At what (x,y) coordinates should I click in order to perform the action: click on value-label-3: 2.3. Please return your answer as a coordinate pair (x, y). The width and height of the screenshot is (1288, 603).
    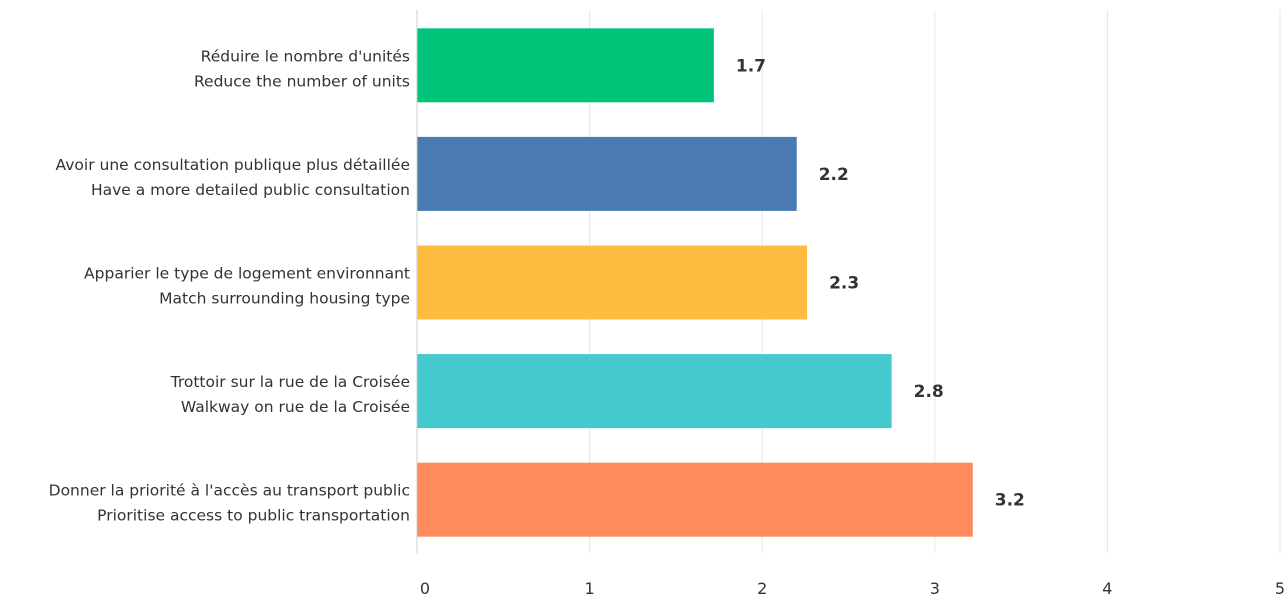
    Looking at the image, I should click on (844, 284).